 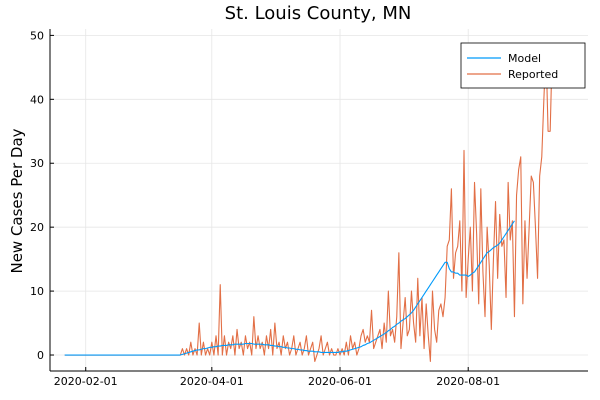 I want to click on legend-box, so click(x=523, y=65).